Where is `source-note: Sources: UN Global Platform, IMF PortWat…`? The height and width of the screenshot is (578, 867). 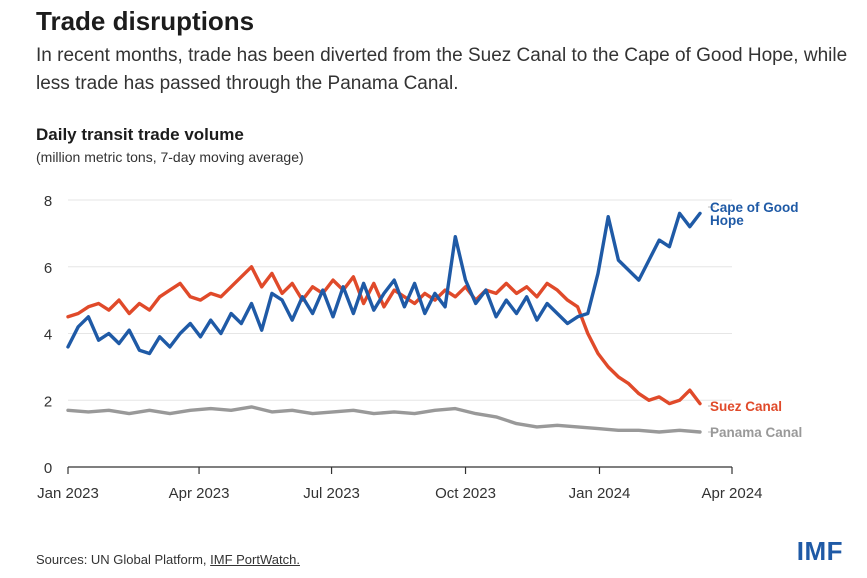
source-note: Sources: UN Global Platform, IMF PortWat… is located at coordinates (168, 559).